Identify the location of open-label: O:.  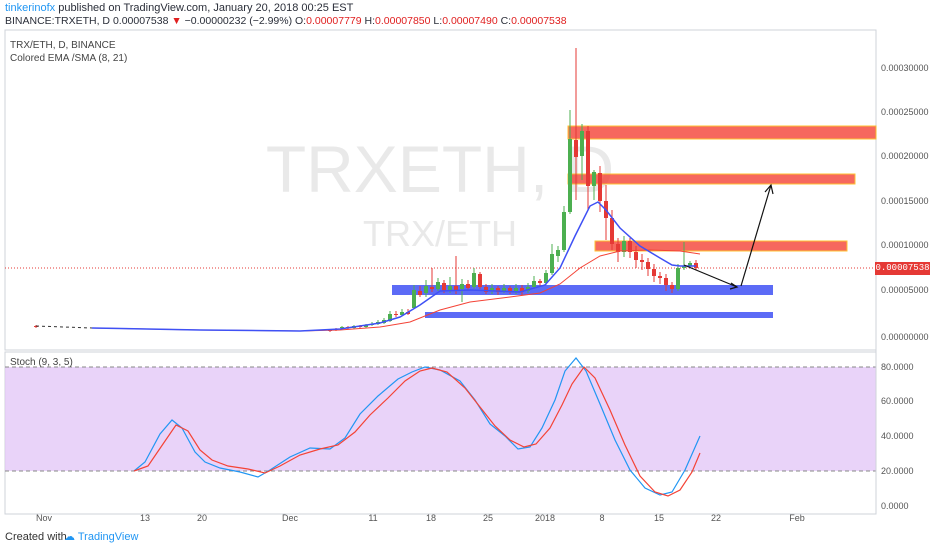
(301, 21).